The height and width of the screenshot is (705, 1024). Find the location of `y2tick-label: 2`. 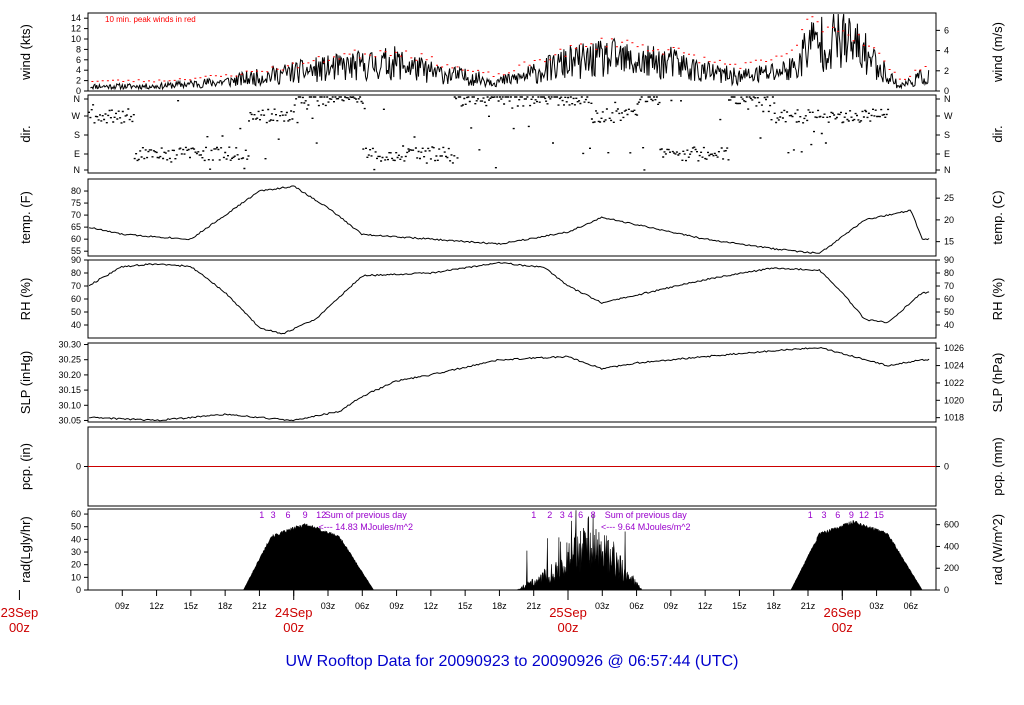

y2tick-label: 2 is located at coordinates (946, 71).